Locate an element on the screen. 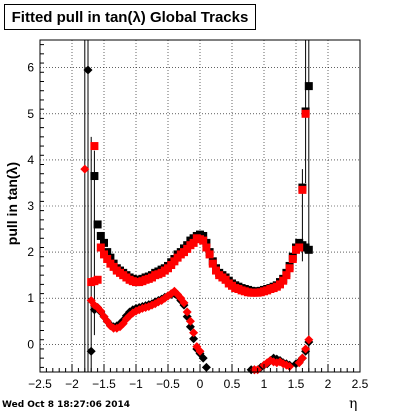 The image size is (400, 414). x-tick-label: 1 is located at coordinates (264, 384).